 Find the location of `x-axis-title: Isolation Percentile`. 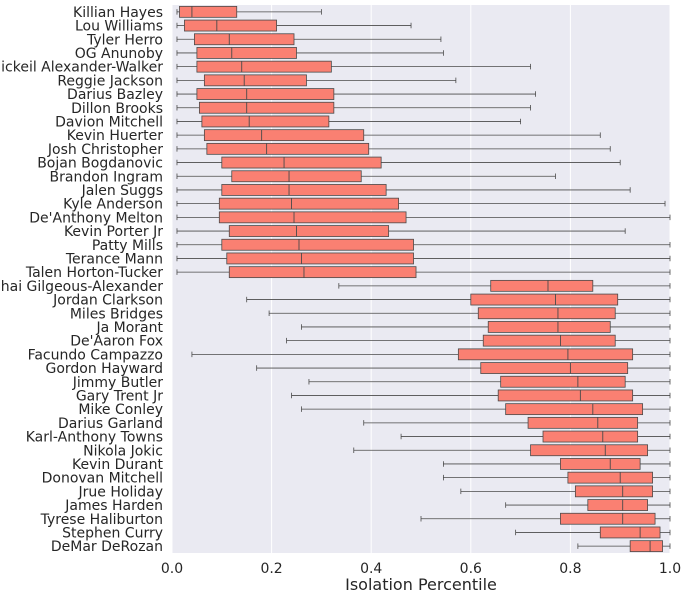

x-axis-title: Isolation Percentile is located at coordinates (421, 584).